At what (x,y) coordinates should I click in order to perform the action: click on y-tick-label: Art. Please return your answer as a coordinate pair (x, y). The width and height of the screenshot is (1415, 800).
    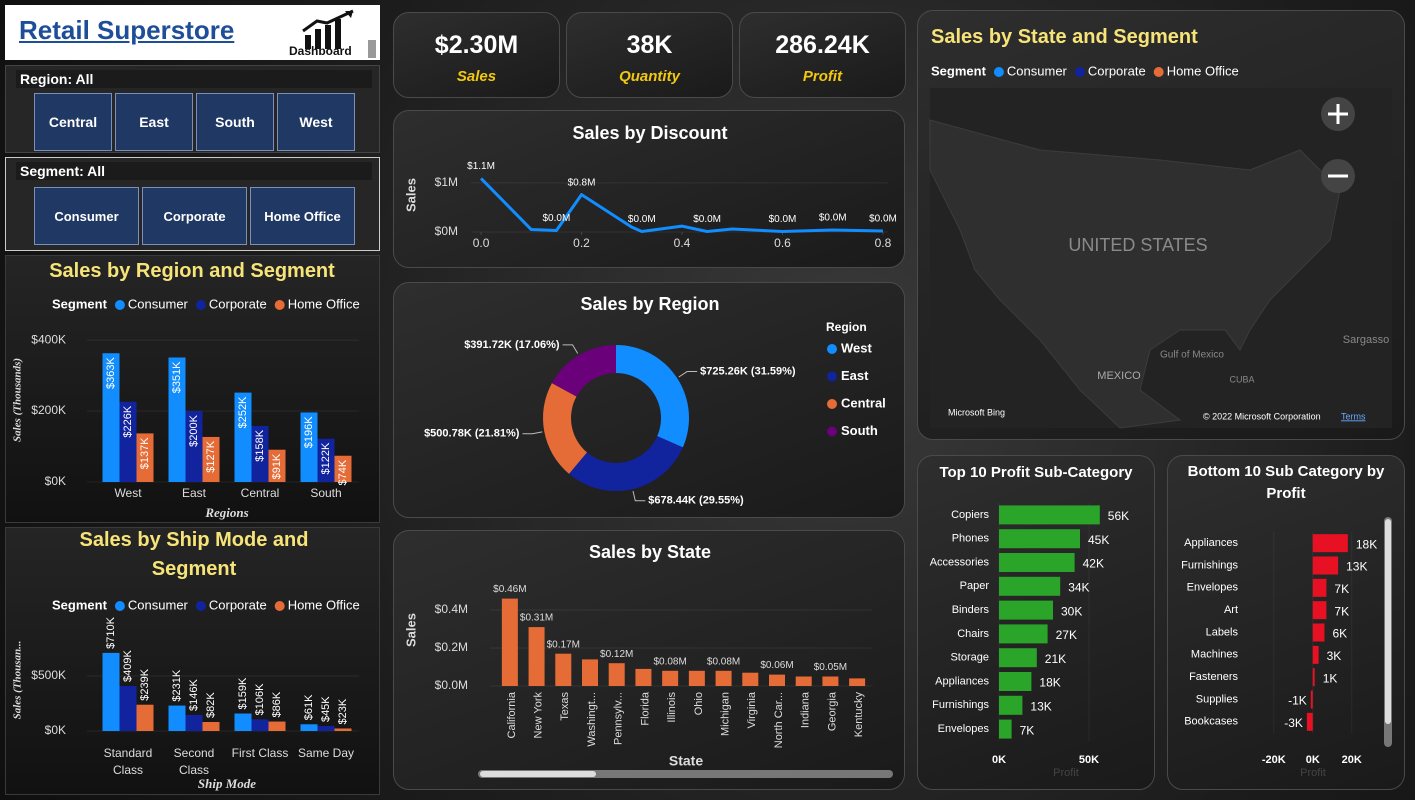
    Looking at the image, I should click on (1231, 610).